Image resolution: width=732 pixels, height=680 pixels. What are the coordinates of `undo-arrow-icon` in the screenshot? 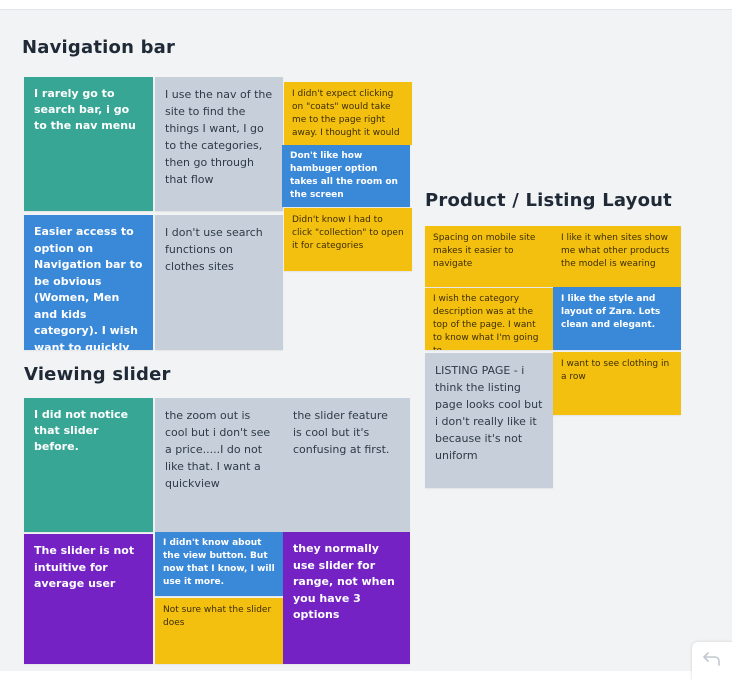 It's located at (712, 661).